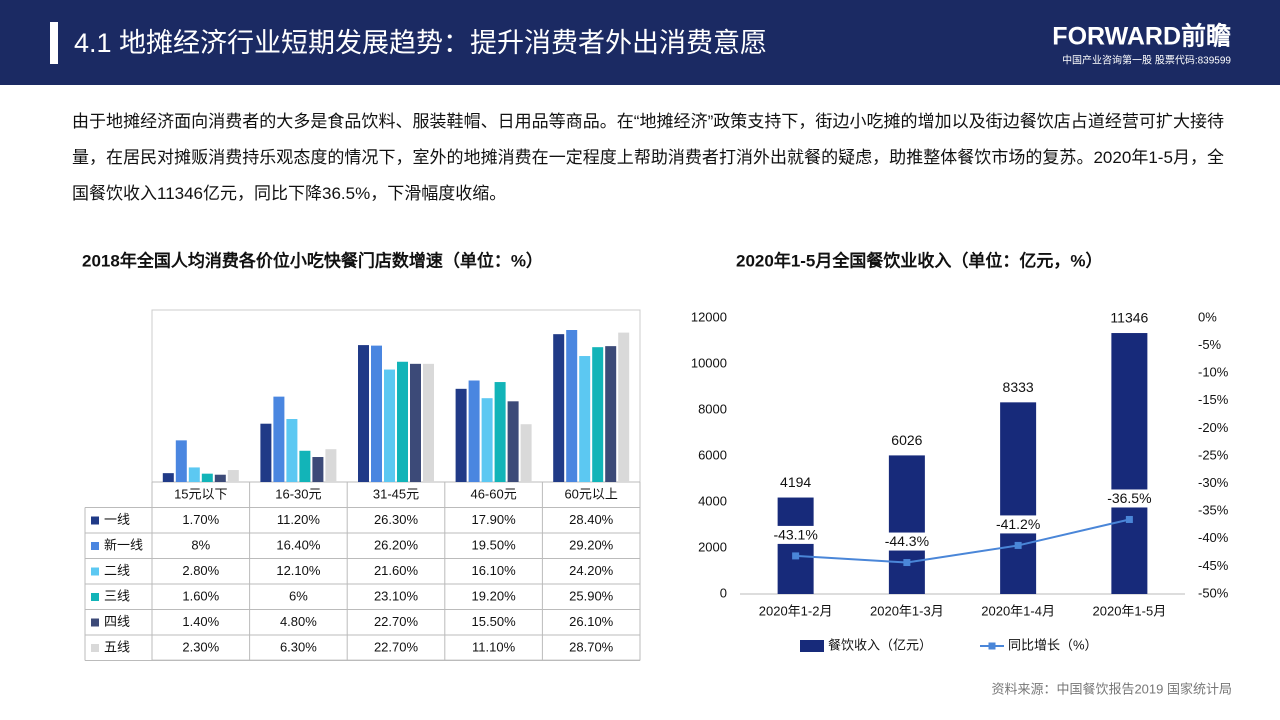 The width and height of the screenshot is (1280, 720). What do you see at coordinates (200, 493) in the screenshot?
I see `category-label: 15元以下` at bounding box center [200, 493].